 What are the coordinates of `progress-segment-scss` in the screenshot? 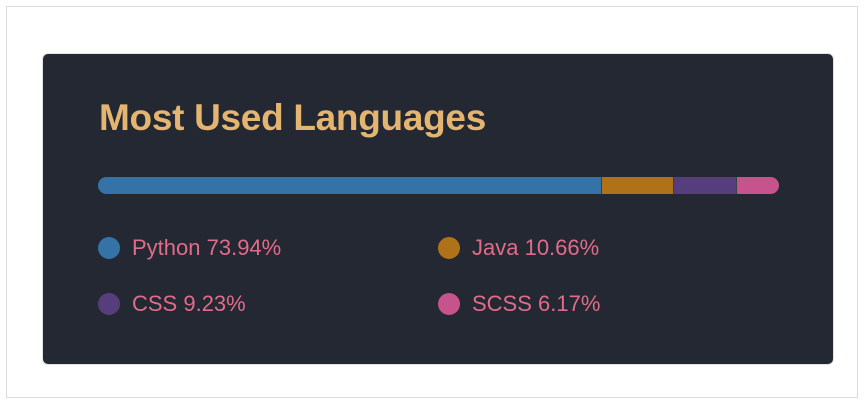 It's located at (757, 185).